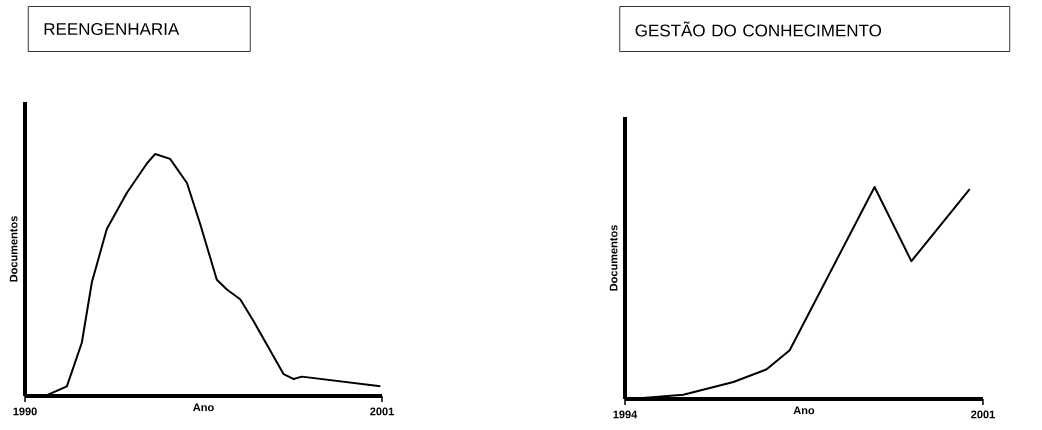 This screenshot has width=1042, height=430. Describe the element at coordinates (112, 29) in the screenshot. I see `chart-title: REENGENHARIA` at that location.